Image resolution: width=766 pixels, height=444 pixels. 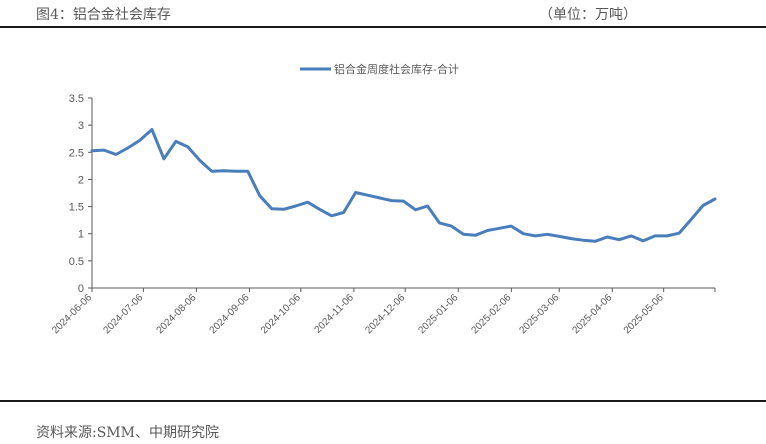 I want to click on y-tick-label: 3.5, so click(x=76, y=99).